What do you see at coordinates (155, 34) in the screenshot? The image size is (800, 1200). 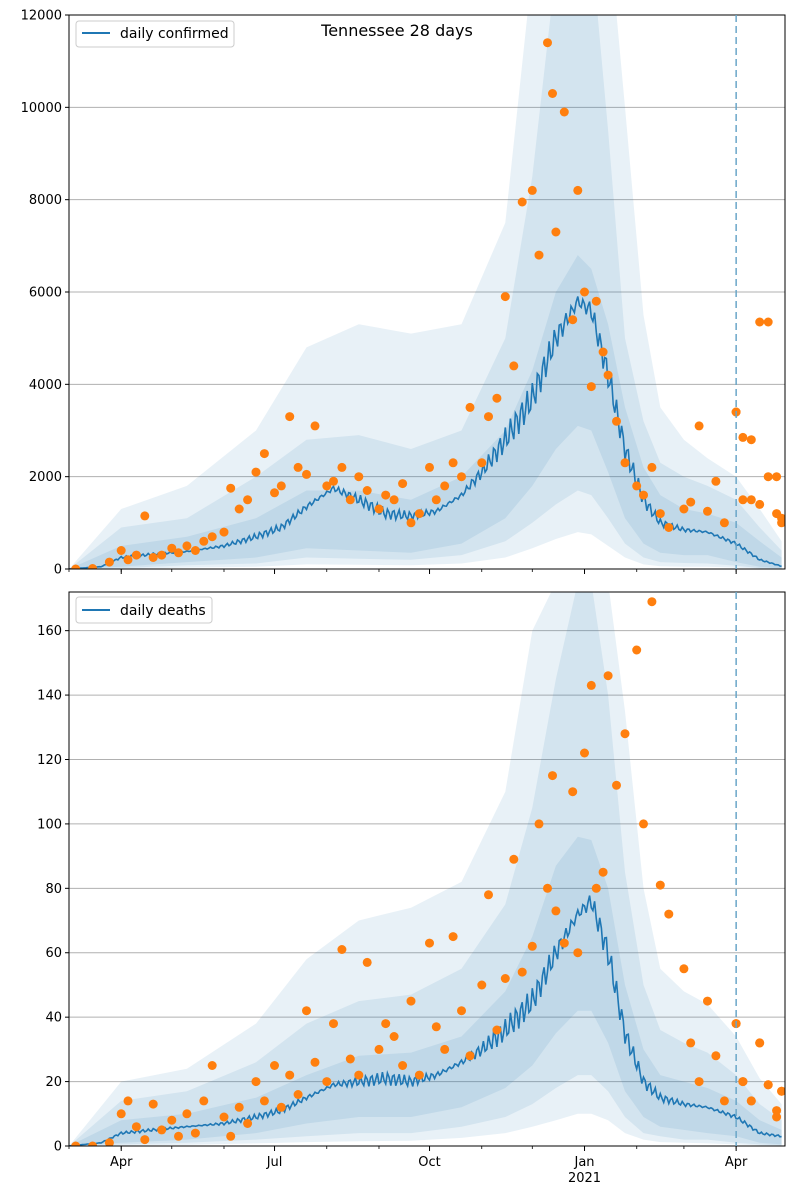 I see `confirmed-legend: daily confirmed` at bounding box center [155, 34].